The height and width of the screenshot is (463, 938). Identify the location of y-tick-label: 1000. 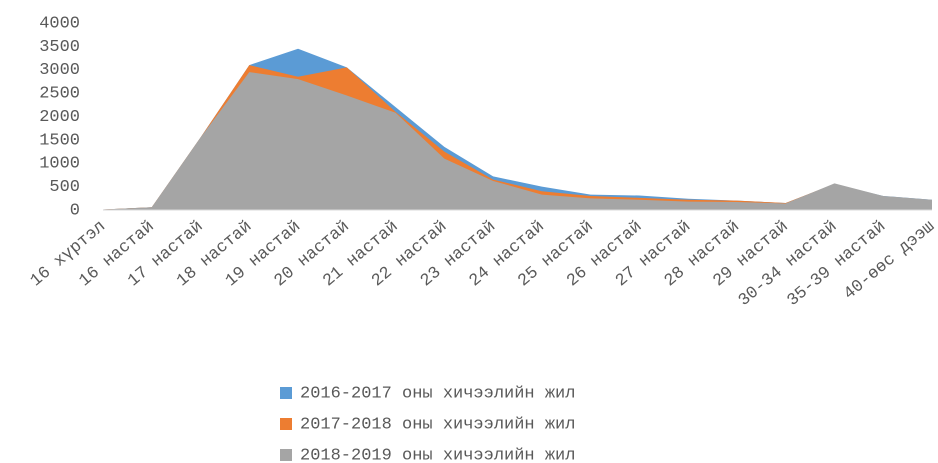
(59, 164).